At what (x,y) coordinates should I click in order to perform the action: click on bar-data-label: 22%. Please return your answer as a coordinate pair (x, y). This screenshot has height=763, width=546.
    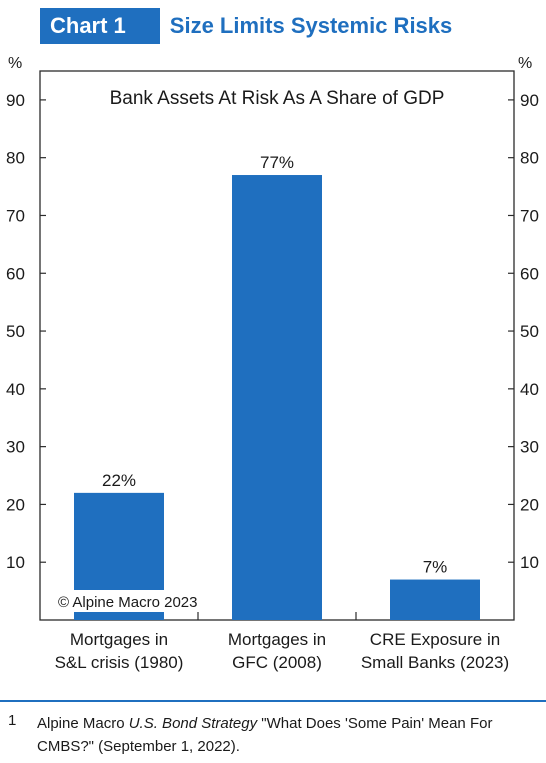
    Looking at the image, I should click on (119, 480).